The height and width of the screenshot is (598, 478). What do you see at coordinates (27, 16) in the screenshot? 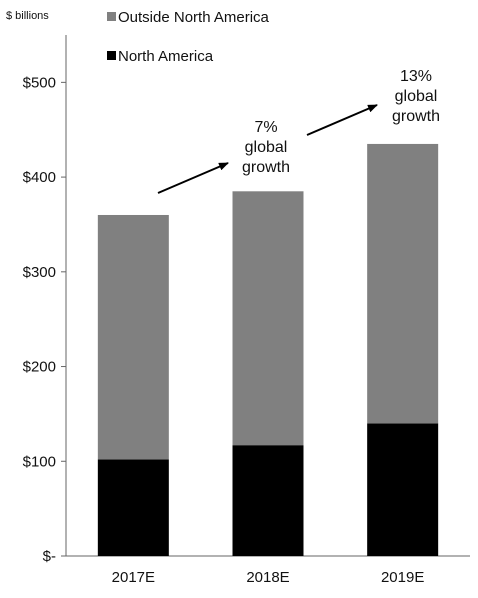
I see `y-unit-label: $ billions` at bounding box center [27, 16].